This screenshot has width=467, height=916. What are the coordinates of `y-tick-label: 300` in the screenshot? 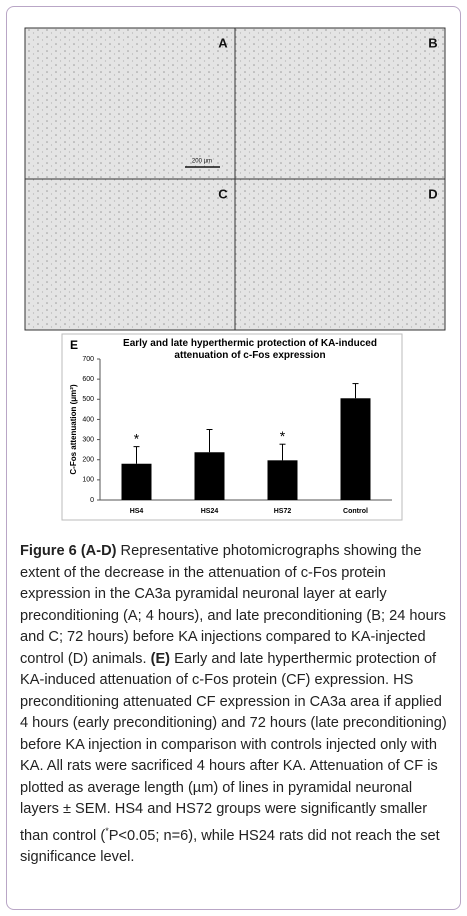 It's located at (88, 439).